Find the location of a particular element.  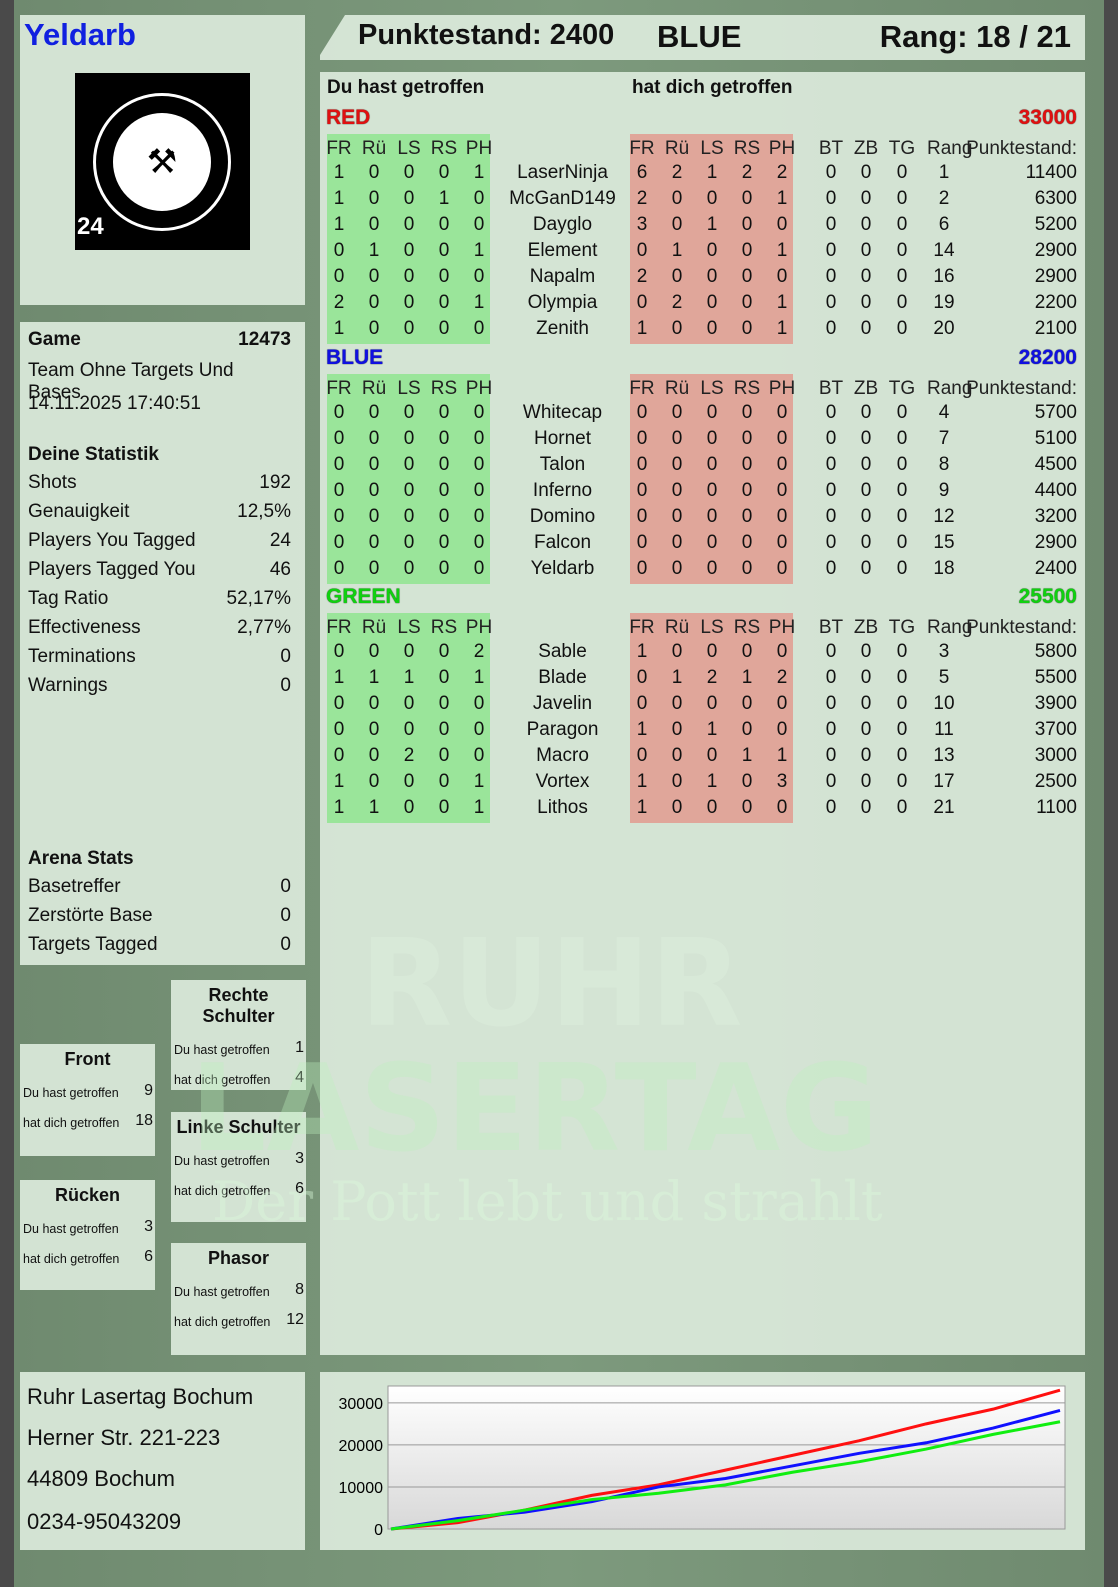

stat-value: 0 is located at coordinates (285, 685).